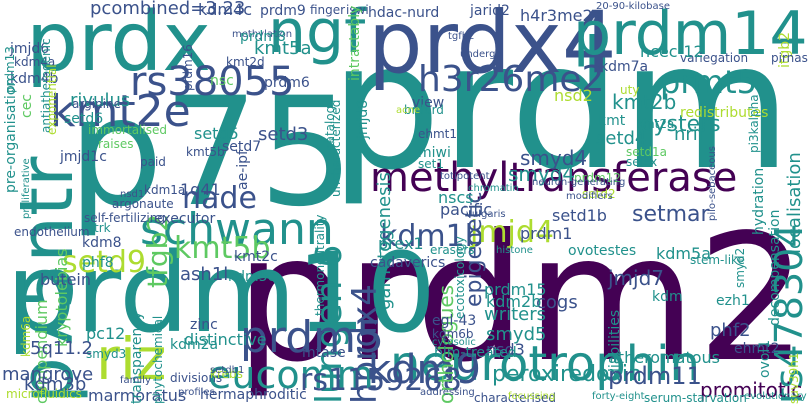 Image resolution: width=808 pixels, height=404 pixels. Describe the element at coordinates (118, 45) in the screenshot. I see `word-4: prdx` at that location.